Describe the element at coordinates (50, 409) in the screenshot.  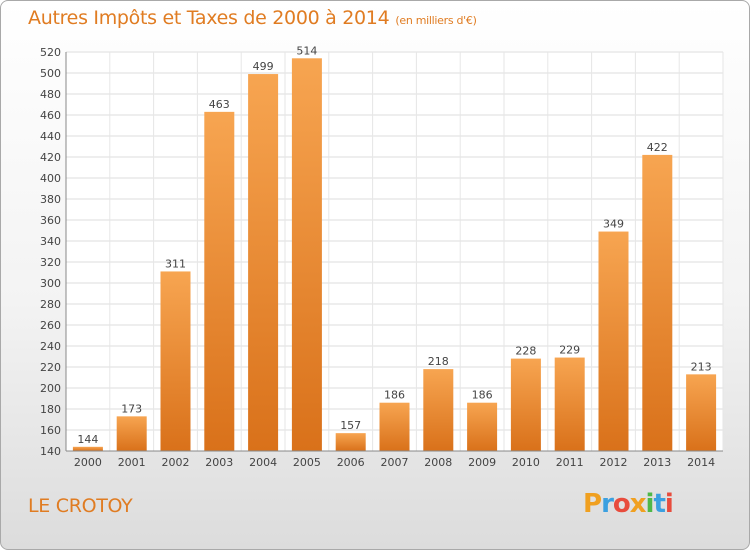
I see `y-tick-label: 180` at that location.